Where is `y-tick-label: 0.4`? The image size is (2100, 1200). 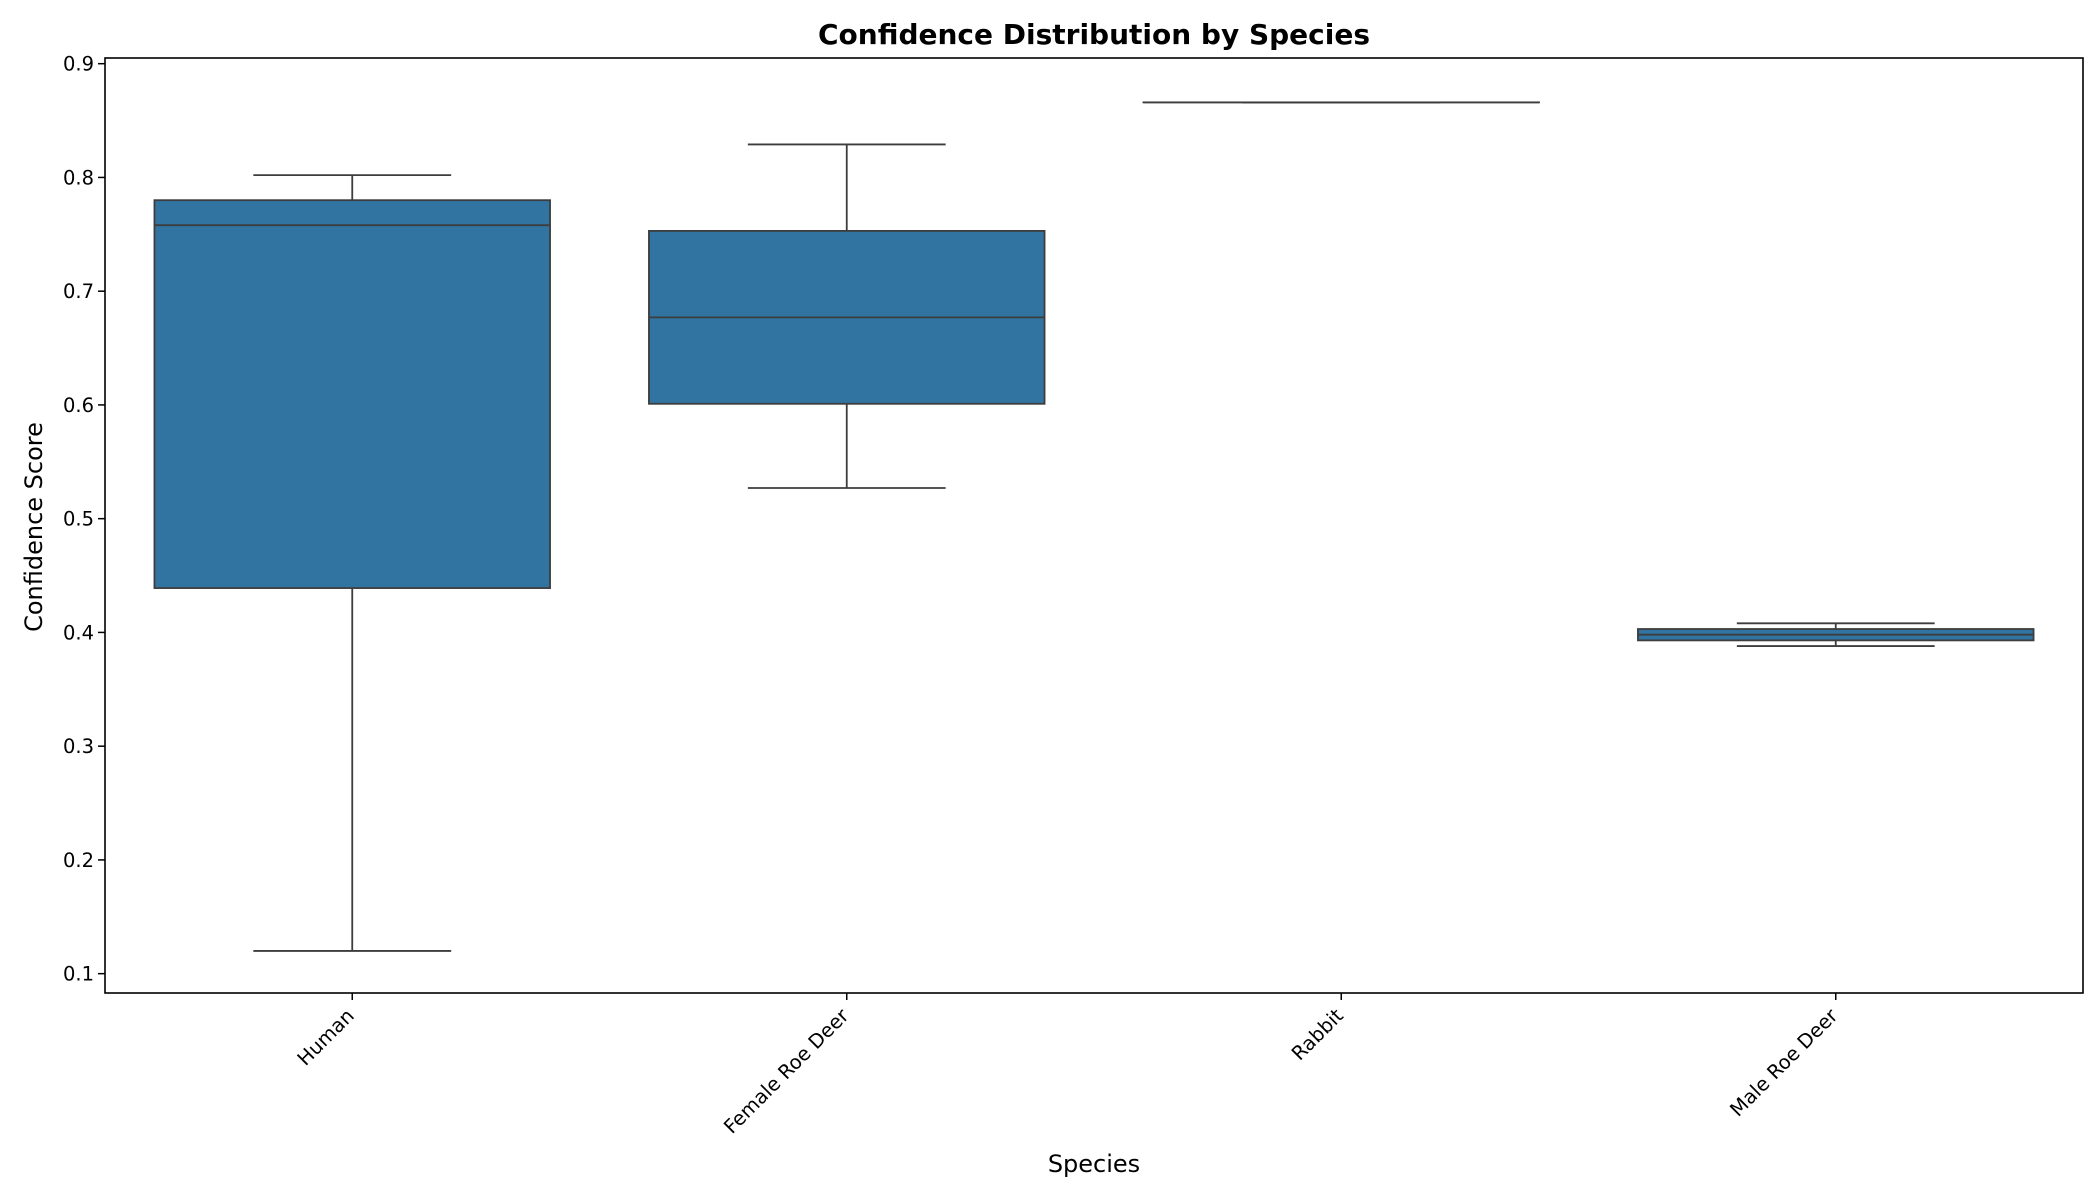 y-tick-label: 0.4 is located at coordinates (78, 632).